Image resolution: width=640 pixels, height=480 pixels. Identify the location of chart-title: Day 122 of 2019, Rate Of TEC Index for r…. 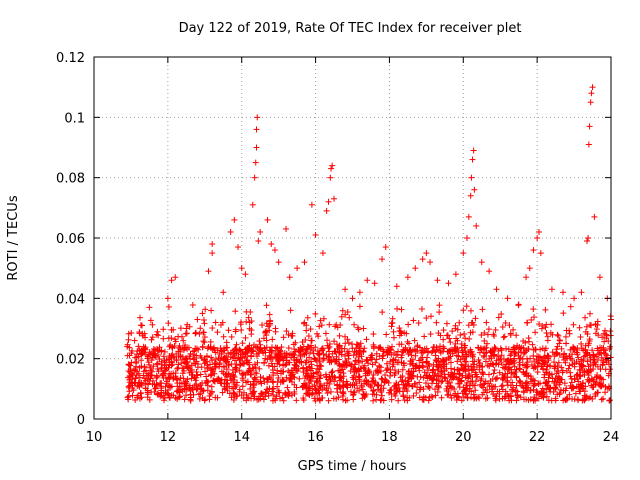
(350, 28).